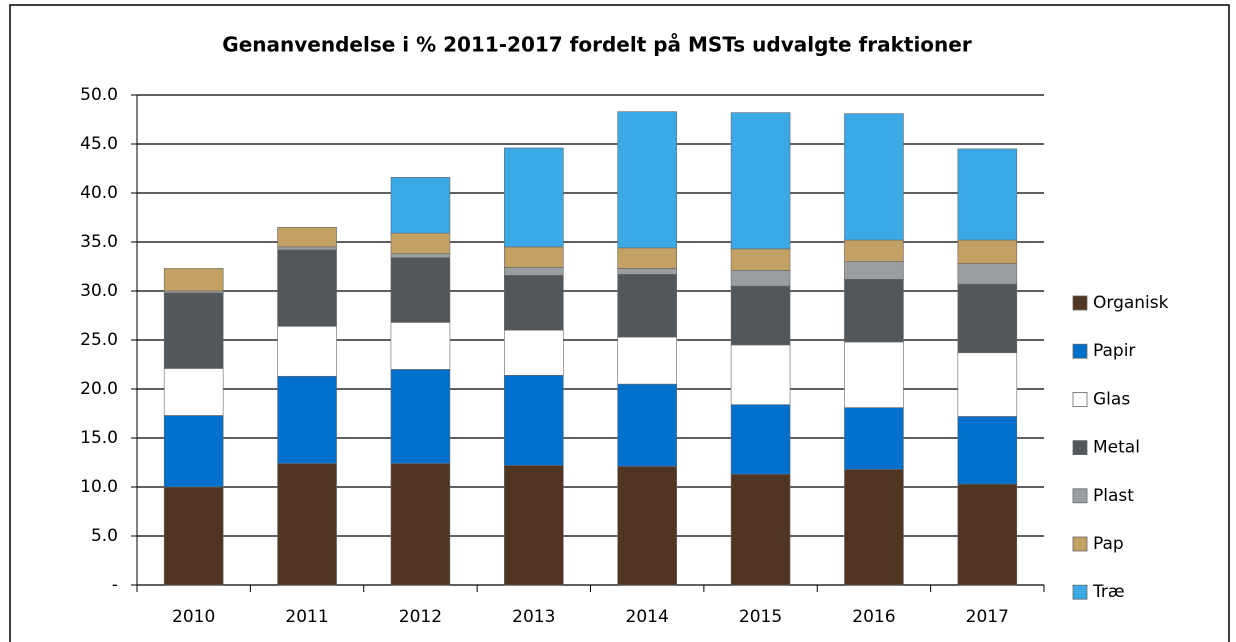 The width and height of the screenshot is (1236, 642). Describe the element at coordinates (99, 438) in the screenshot. I see `y-tick-label: 15.0` at that location.